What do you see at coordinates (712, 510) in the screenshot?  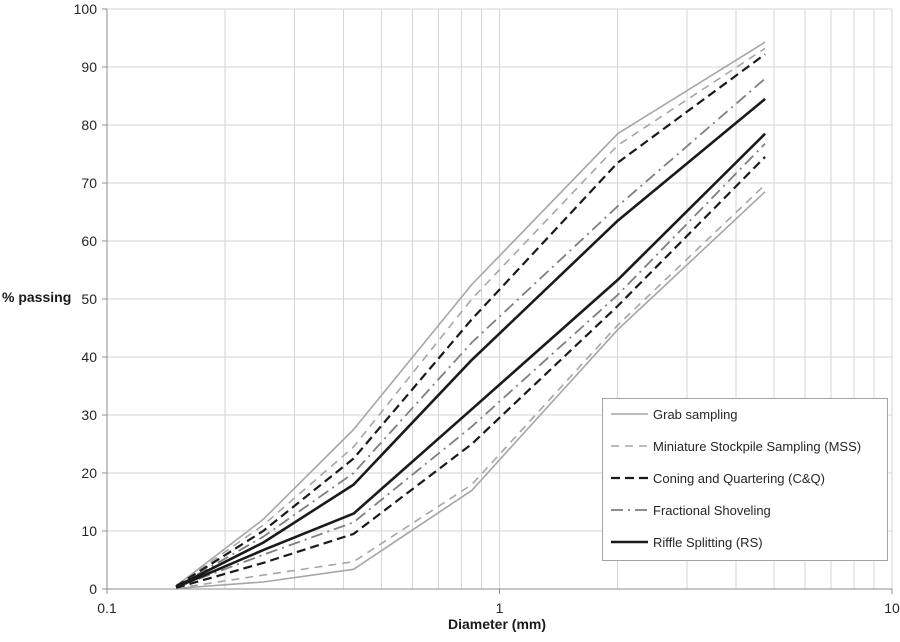 I see `legend-label: Fractional Shoveling` at bounding box center [712, 510].